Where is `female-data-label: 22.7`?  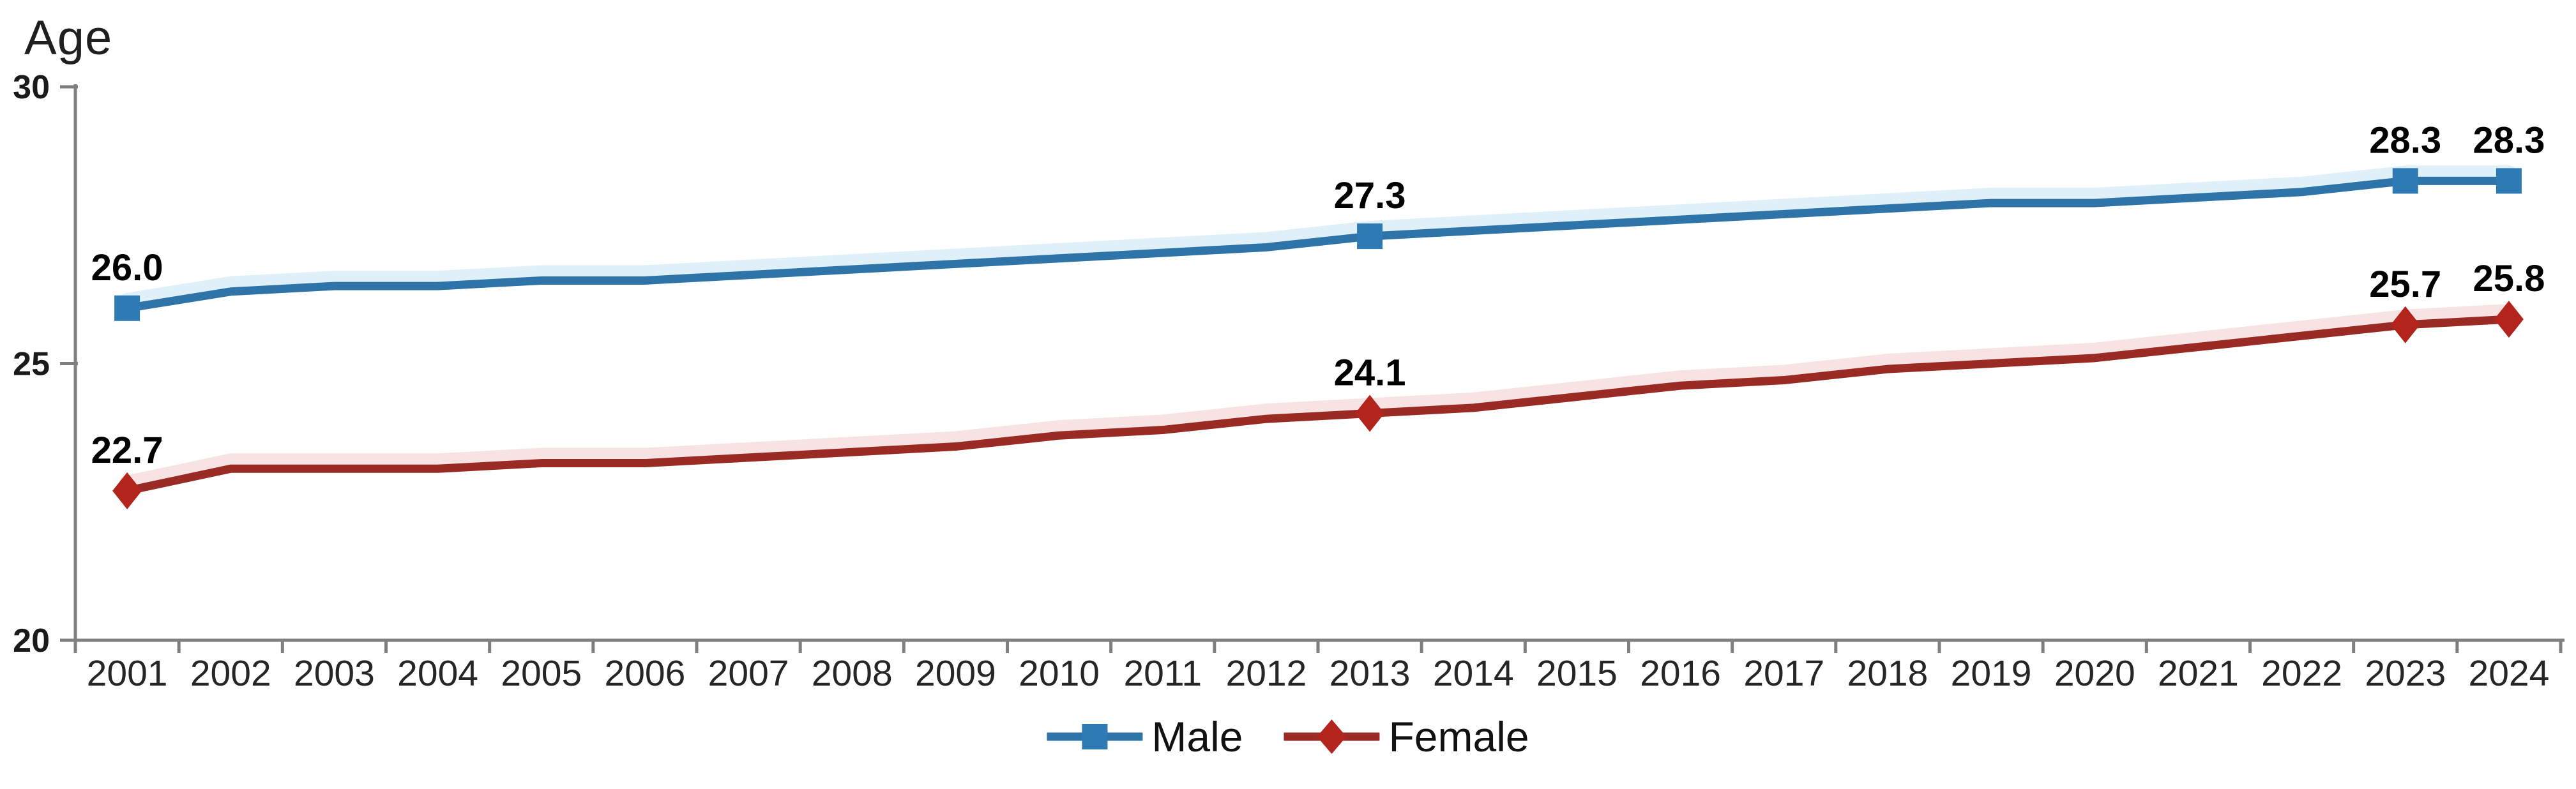 female-data-label: 22.7 is located at coordinates (127, 451).